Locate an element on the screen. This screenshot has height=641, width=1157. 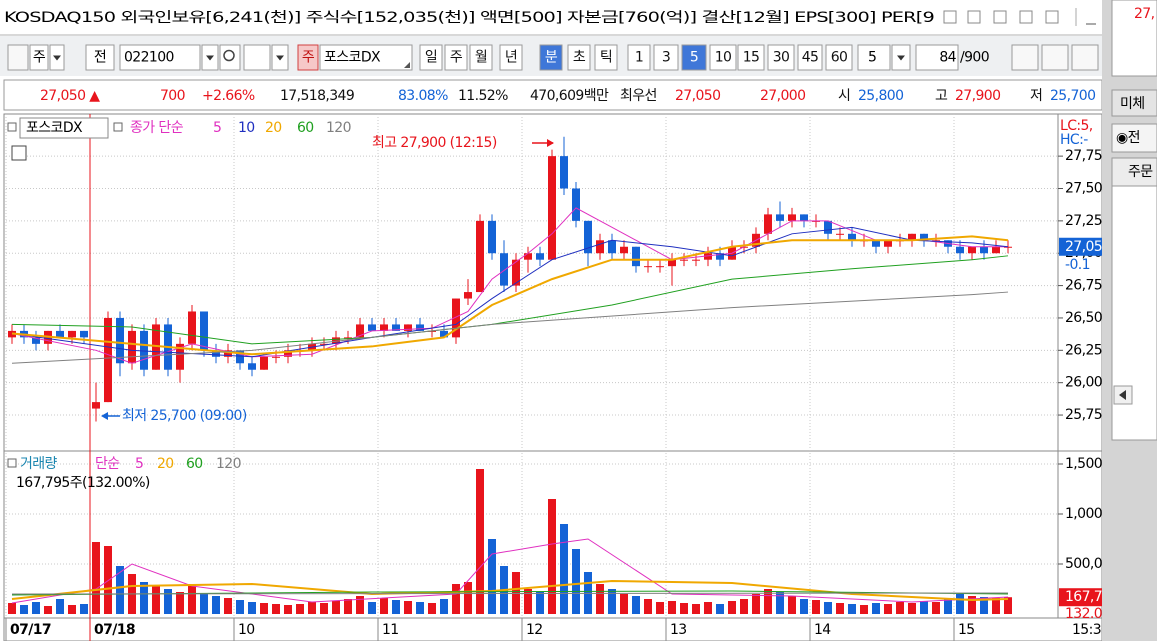
mode-button is located at coordinates (100, 57).